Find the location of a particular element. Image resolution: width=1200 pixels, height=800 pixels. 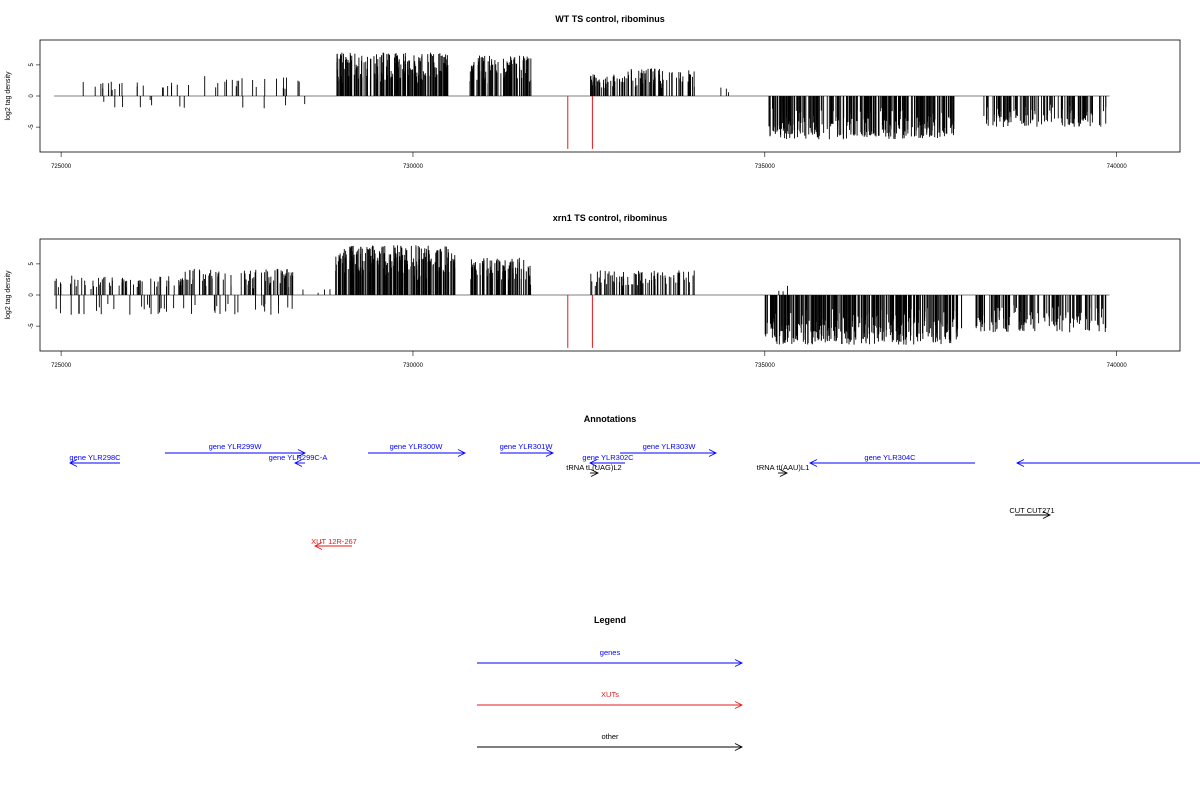

chart-title: WT TS control, ribominus is located at coordinates (610, 19).